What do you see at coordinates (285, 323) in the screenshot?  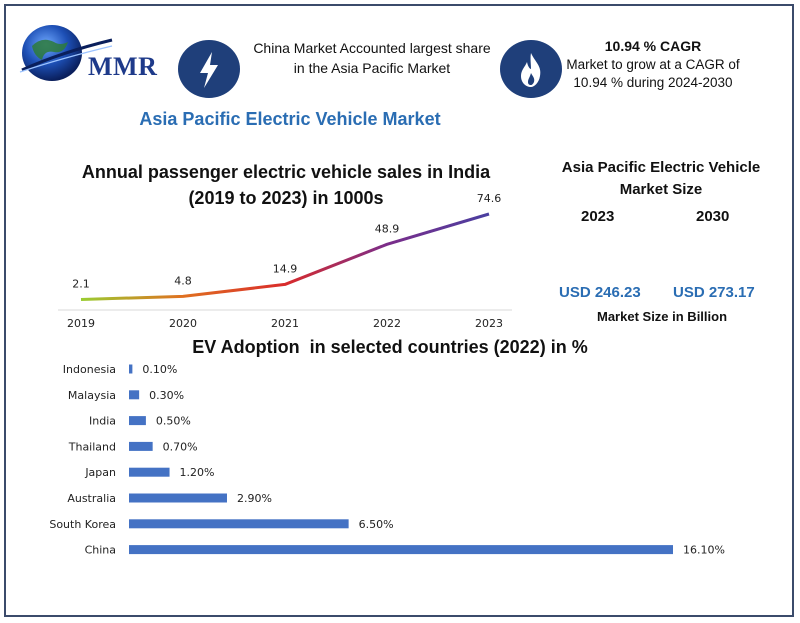 I see `x-tick-label: 2021` at bounding box center [285, 323].